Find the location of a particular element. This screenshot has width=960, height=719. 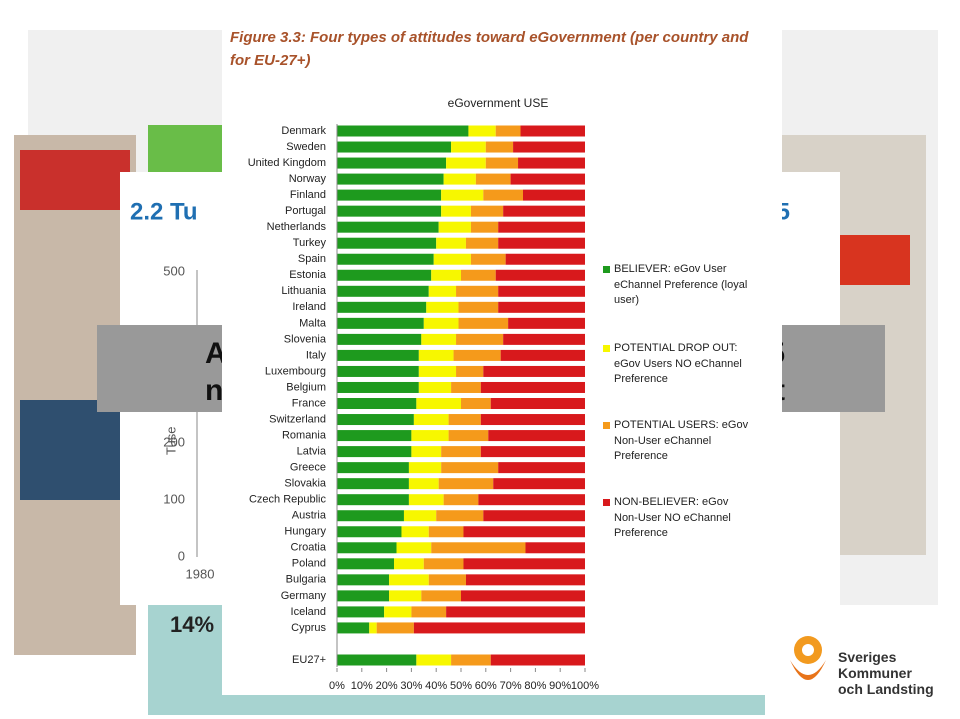

category-label: Lithuania is located at coordinates (304, 291).